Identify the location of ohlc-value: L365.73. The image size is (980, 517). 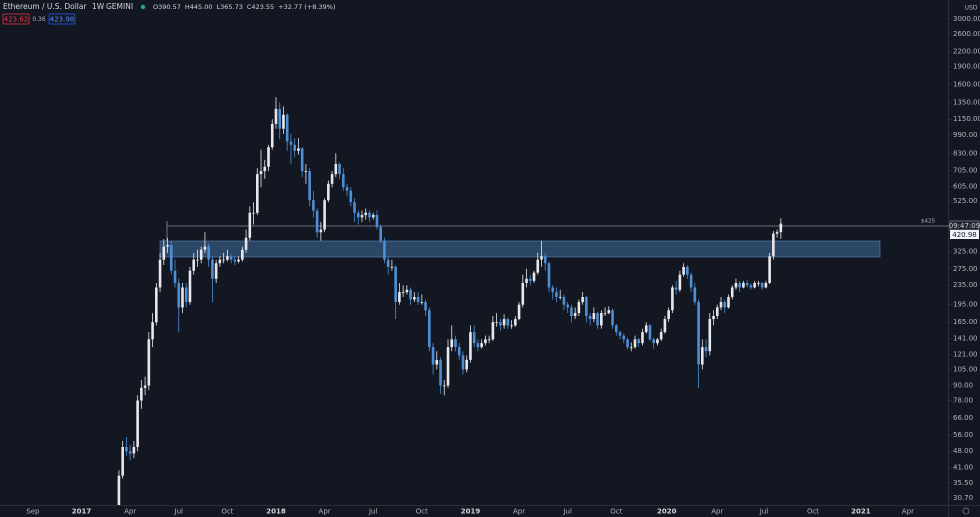
(230, 7).